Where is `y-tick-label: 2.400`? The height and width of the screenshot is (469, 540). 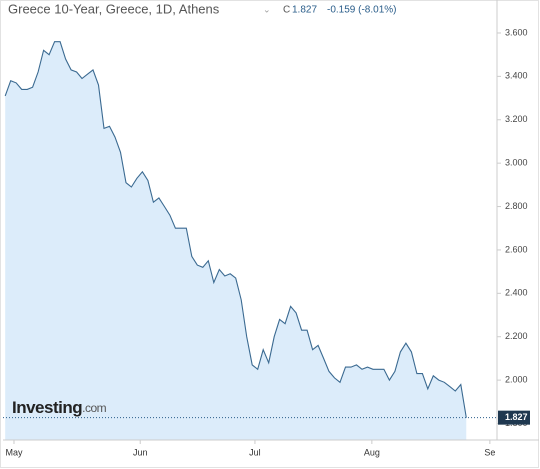 y-tick-label: 2.400 is located at coordinates (516, 293).